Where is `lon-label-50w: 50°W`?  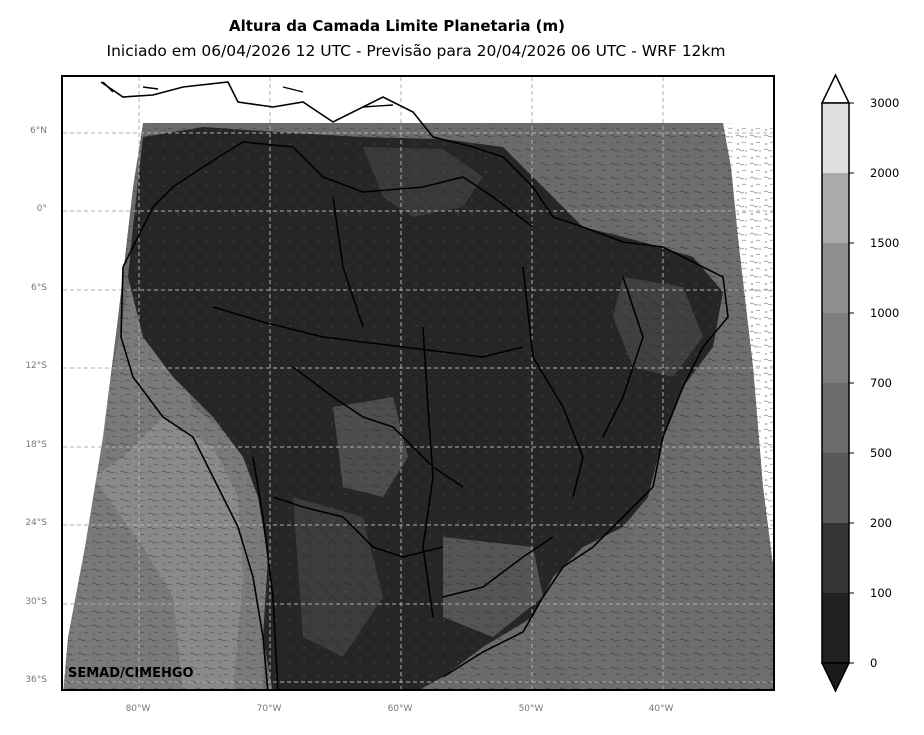 lon-label-50w: 50°W is located at coordinates (531, 709).